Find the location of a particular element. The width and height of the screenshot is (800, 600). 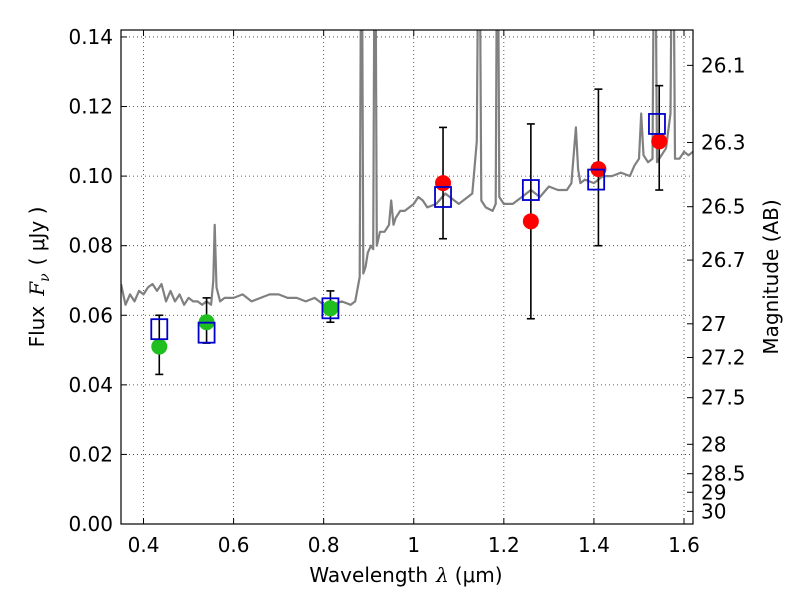

x-axis-label: Wavelength λ (μm) is located at coordinates (405, 575).